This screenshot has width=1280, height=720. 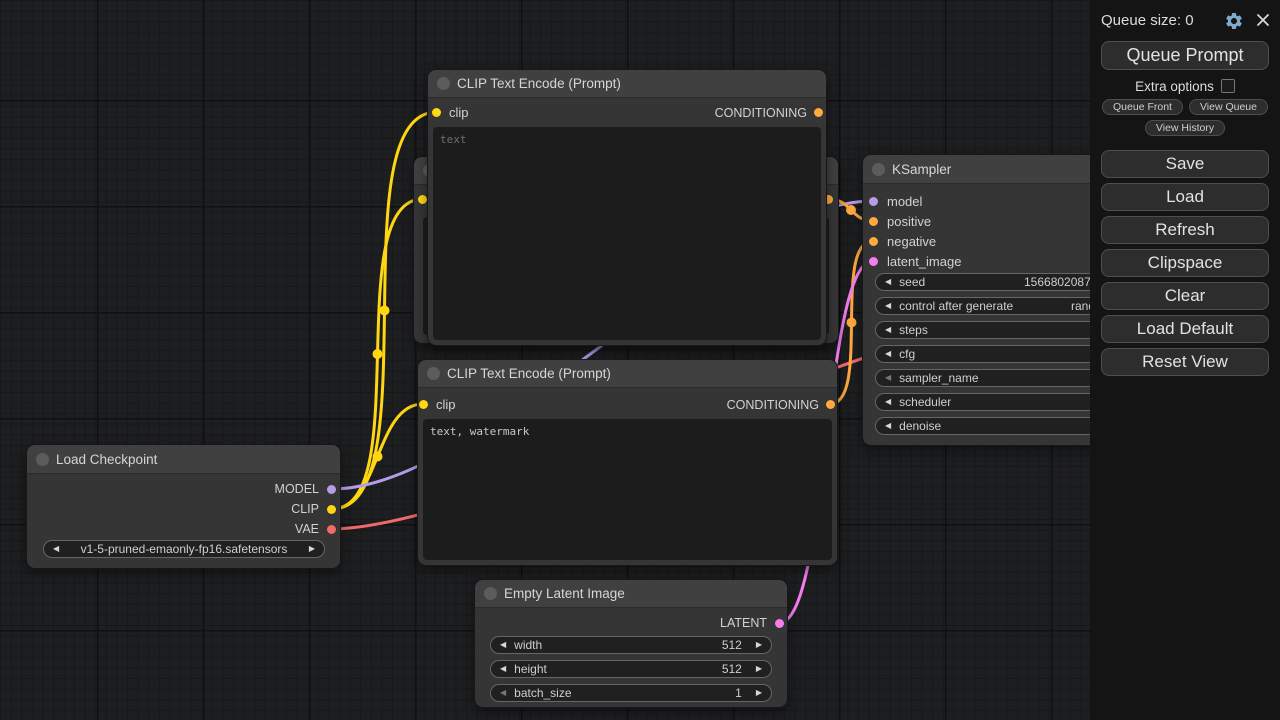 I want to click on queue-front-button: Queue Front, so click(x=1142, y=107).